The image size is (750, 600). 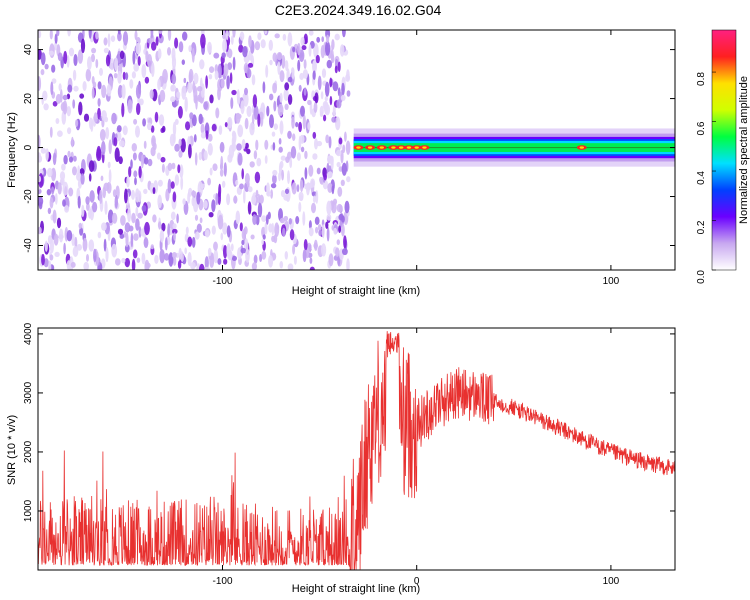 What do you see at coordinates (28, 147) in the screenshot?
I see `spectrogram-y-tick-label: 0` at bounding box center [28, 147].